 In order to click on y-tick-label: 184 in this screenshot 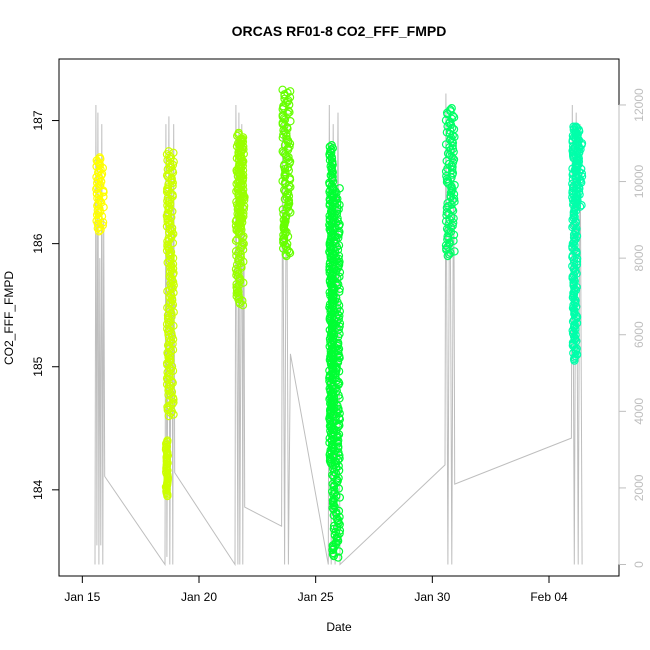, I will do `click(38, 489)`.